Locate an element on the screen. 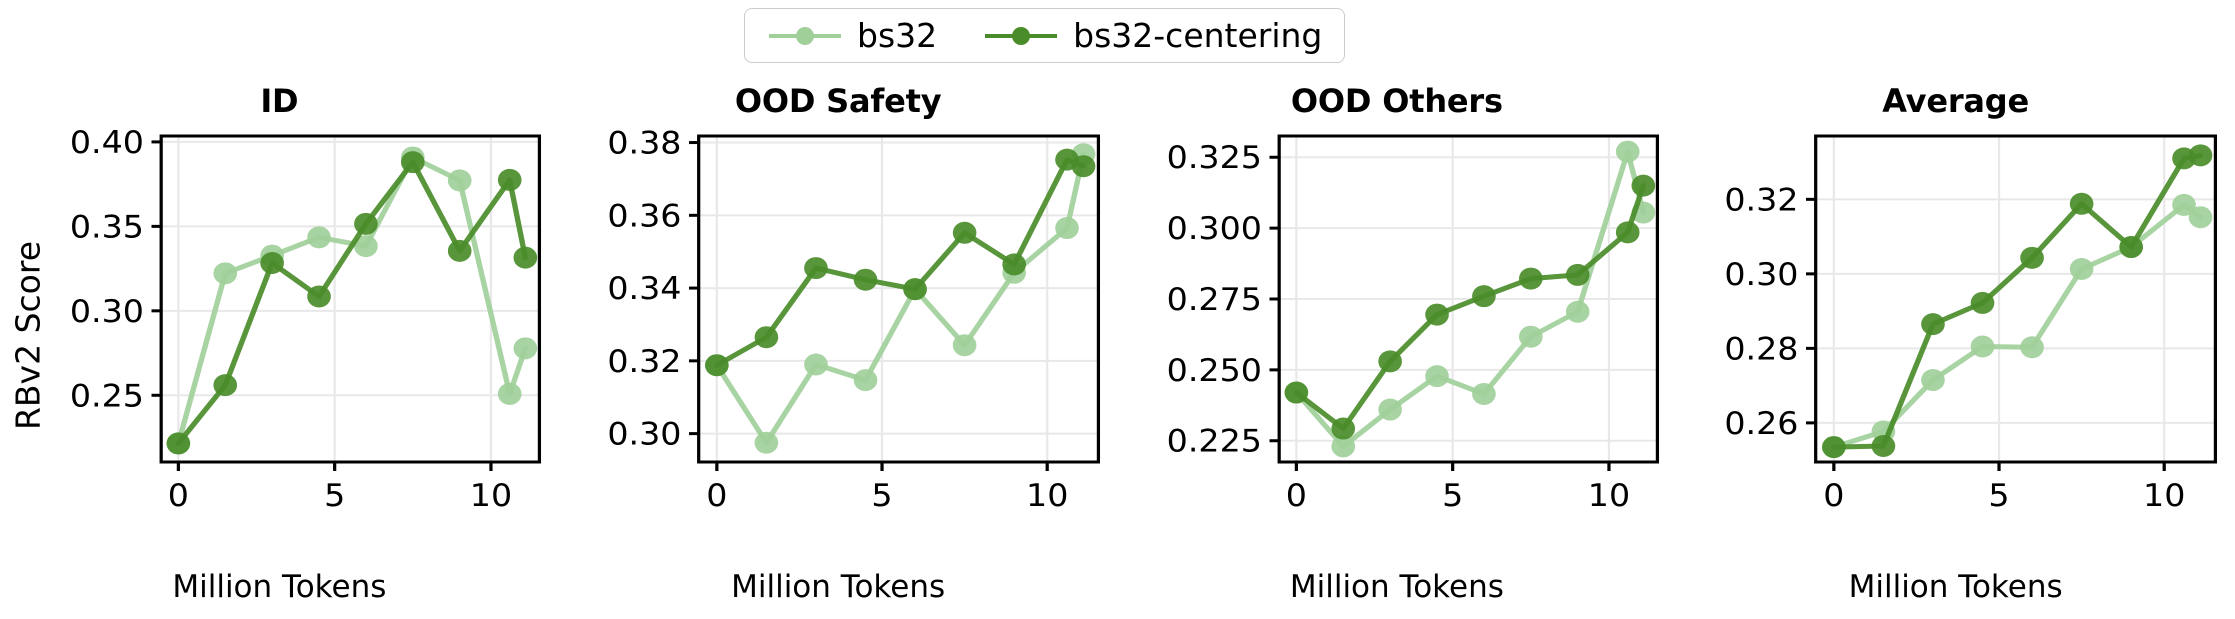  svg-text: 0.25 is located at coordinates (107, 395).